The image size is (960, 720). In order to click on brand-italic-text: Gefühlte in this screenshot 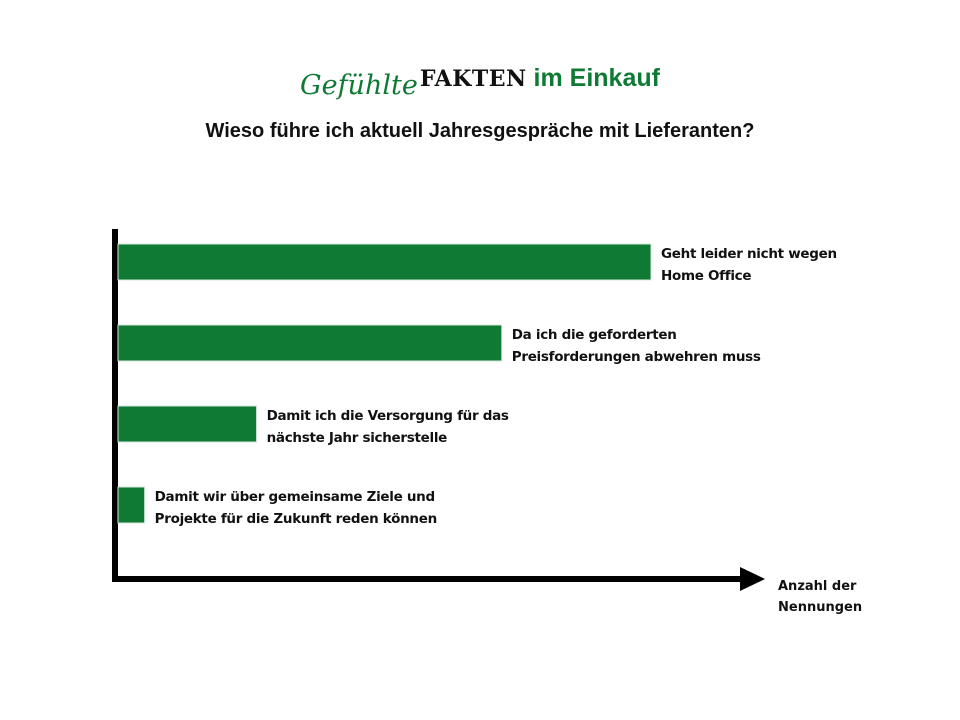, I will do `click(359, 85)`.